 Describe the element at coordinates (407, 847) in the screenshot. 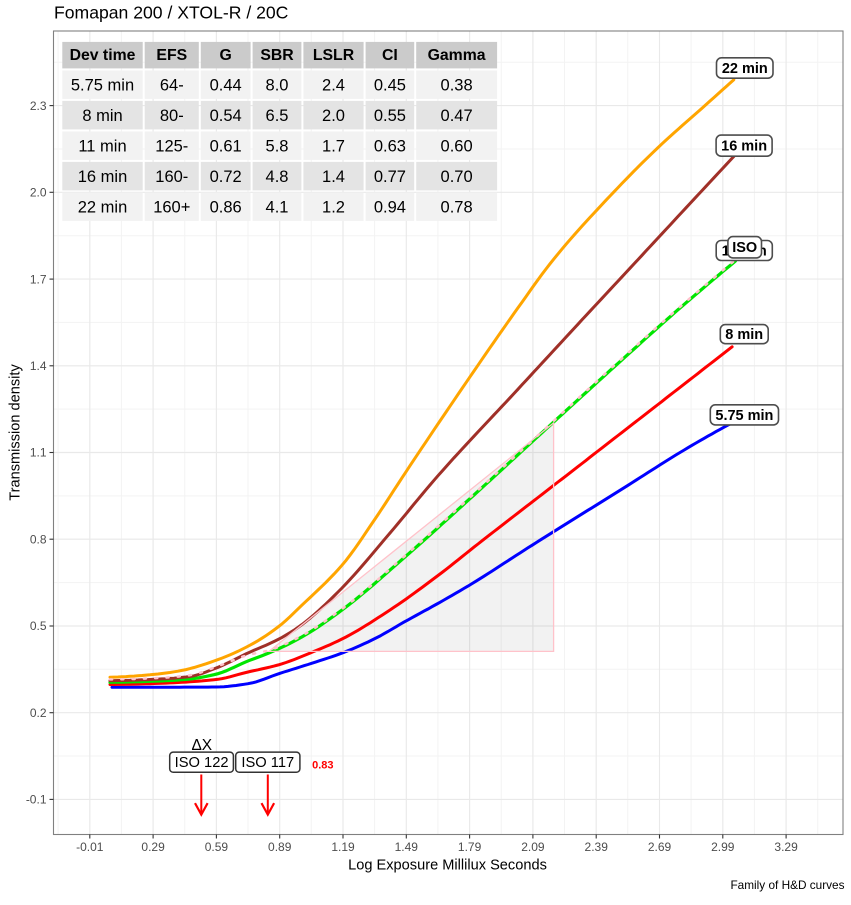

I see `svg-text: 1.49` at that location.